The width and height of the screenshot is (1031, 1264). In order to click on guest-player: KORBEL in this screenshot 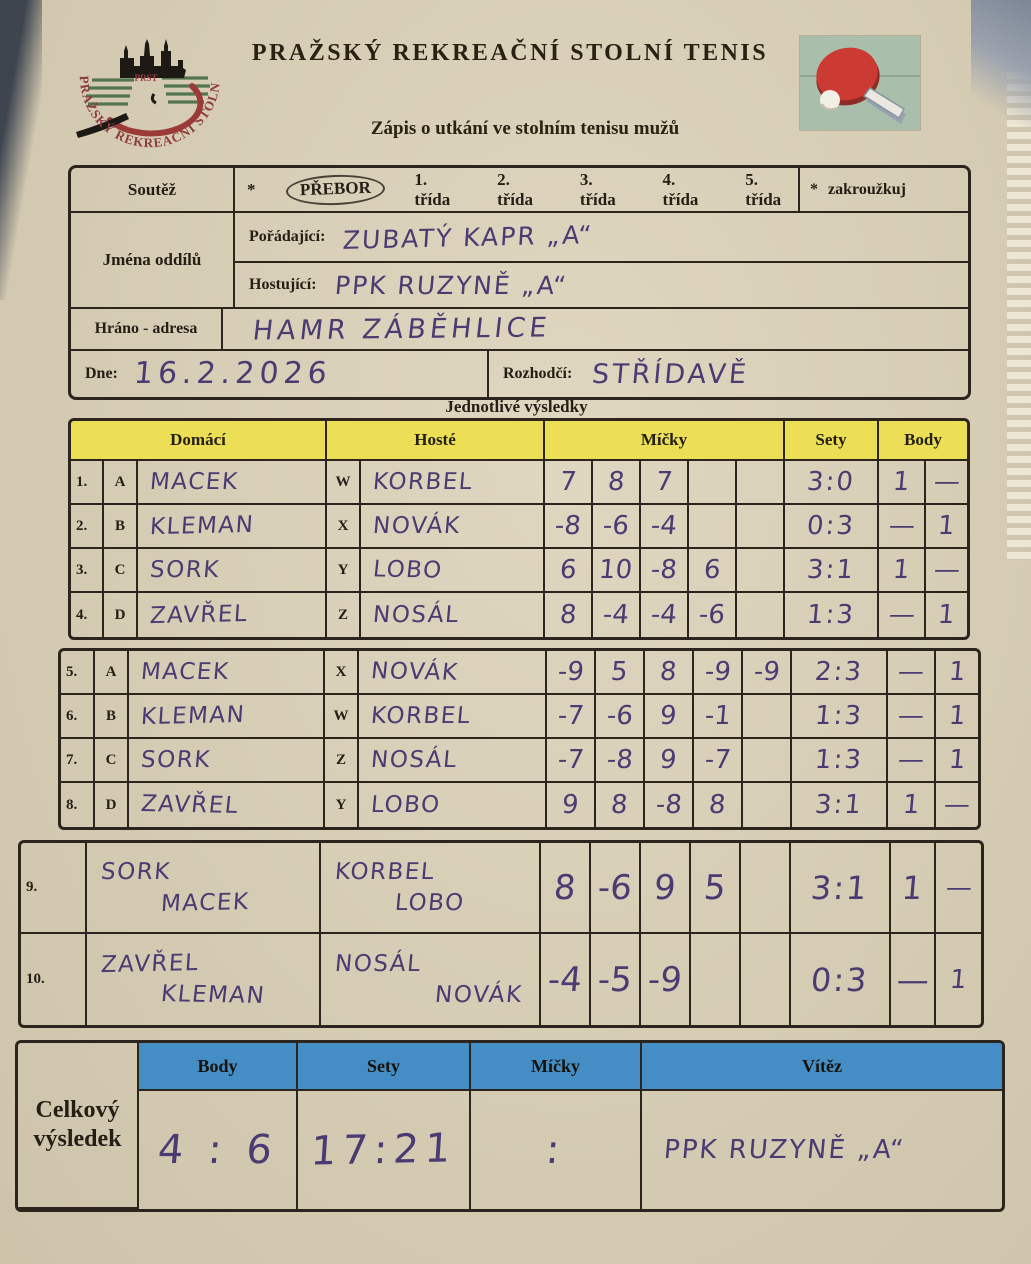, I will do `click(453, 717)`.